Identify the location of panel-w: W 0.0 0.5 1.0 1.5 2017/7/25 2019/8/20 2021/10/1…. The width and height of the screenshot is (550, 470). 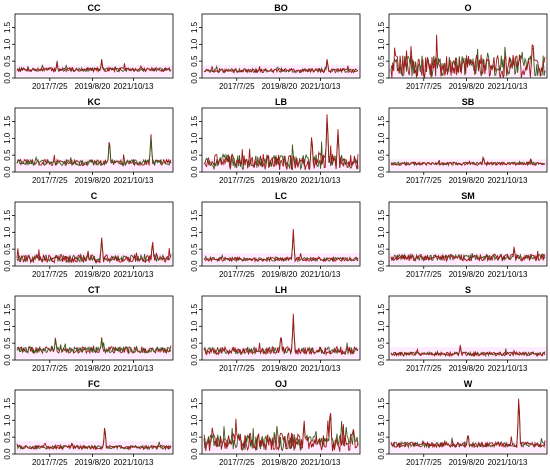
(462, 423).